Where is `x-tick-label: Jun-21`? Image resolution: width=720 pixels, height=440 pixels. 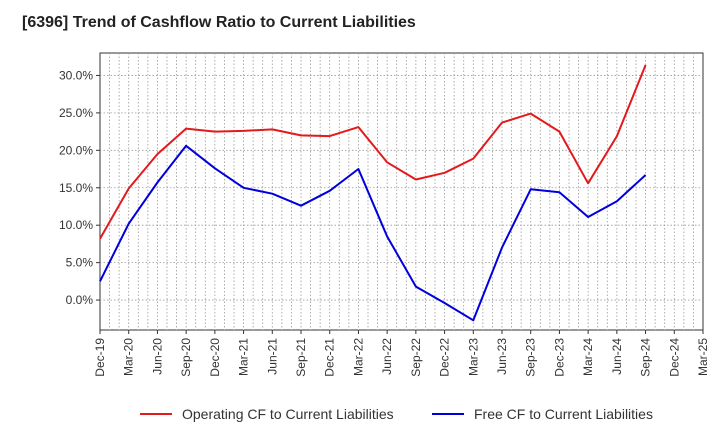 x-tick-label: Jun-21 is located at coordinates (272, 356).